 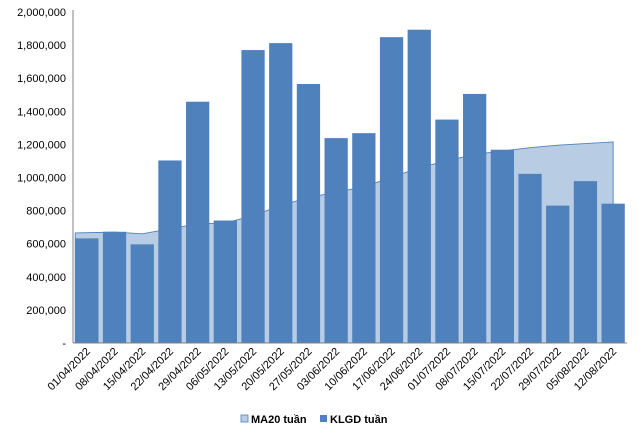 I want to click on legend-label-klgd: KLGD tuần, so click(x=359, y=420).